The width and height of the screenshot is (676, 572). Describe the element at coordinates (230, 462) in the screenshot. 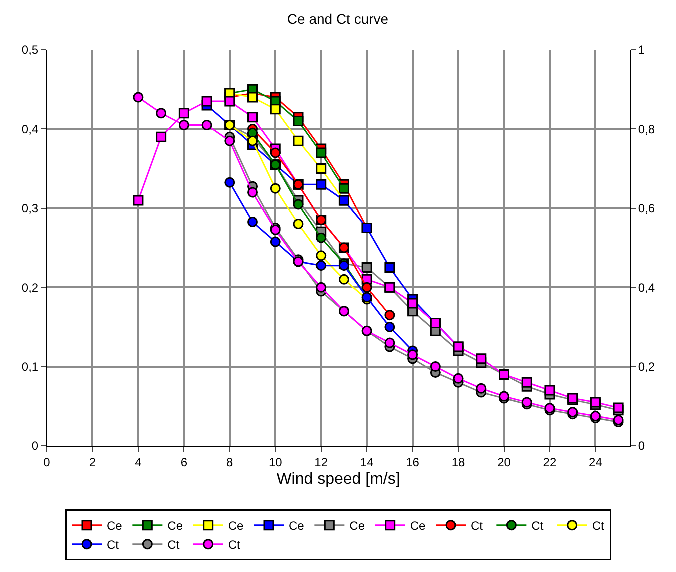

I see `x-tick-label: 8` at that location.